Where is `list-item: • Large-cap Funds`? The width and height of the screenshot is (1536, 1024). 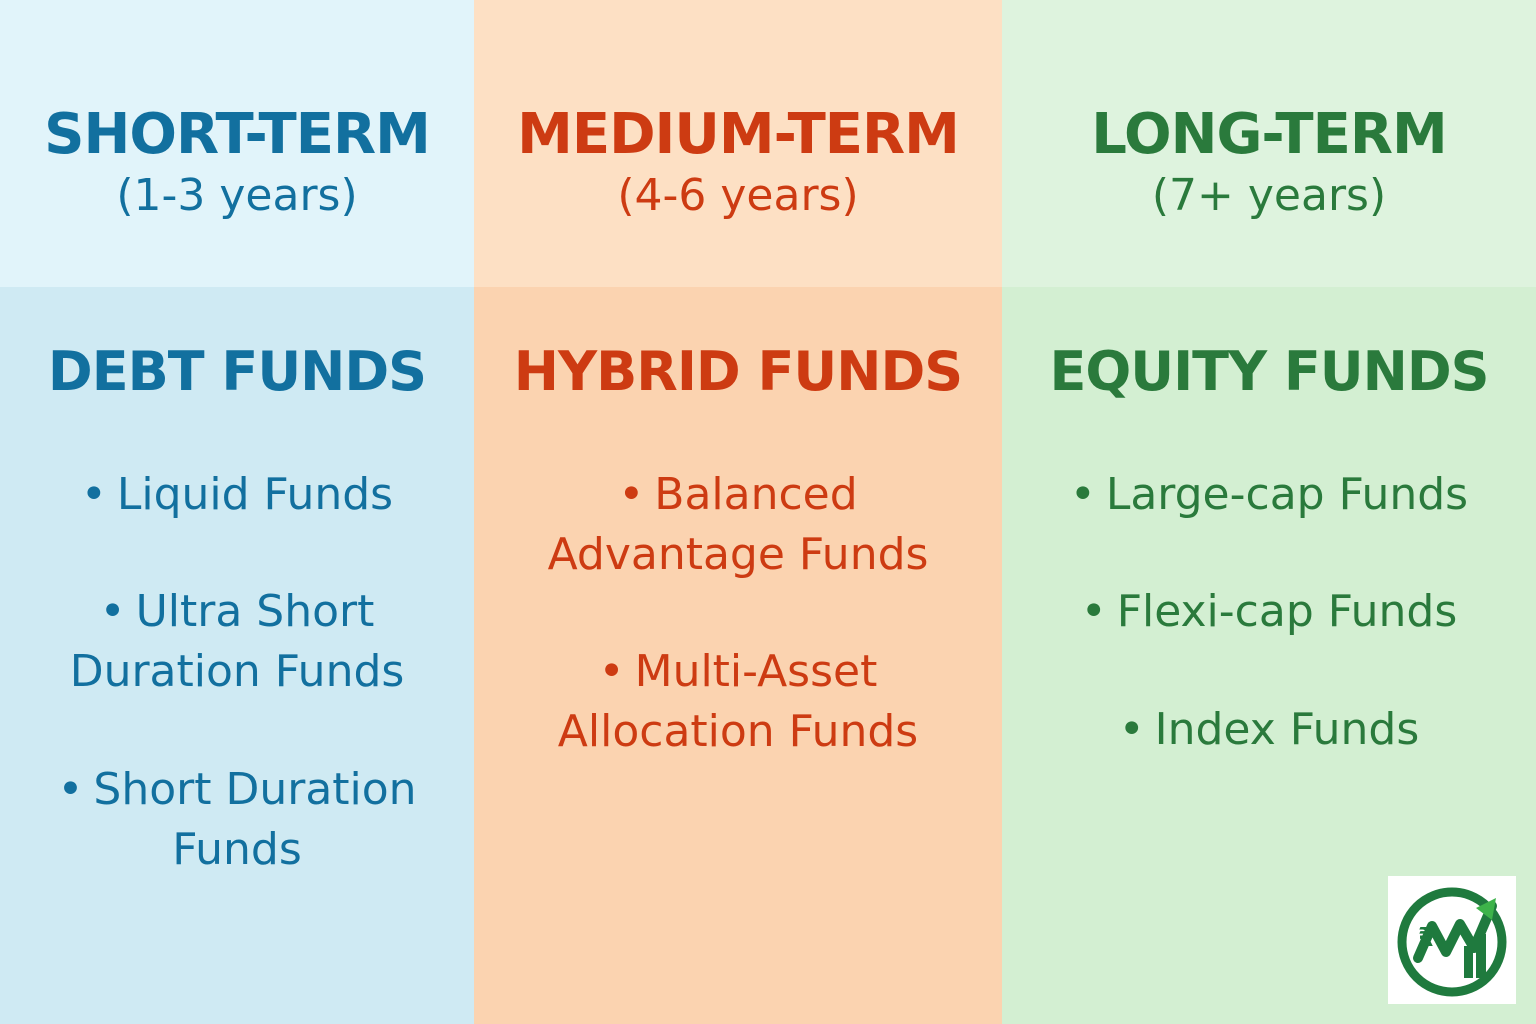 list-item: • Large-cap Funds is located at coordinates (1269, 495).